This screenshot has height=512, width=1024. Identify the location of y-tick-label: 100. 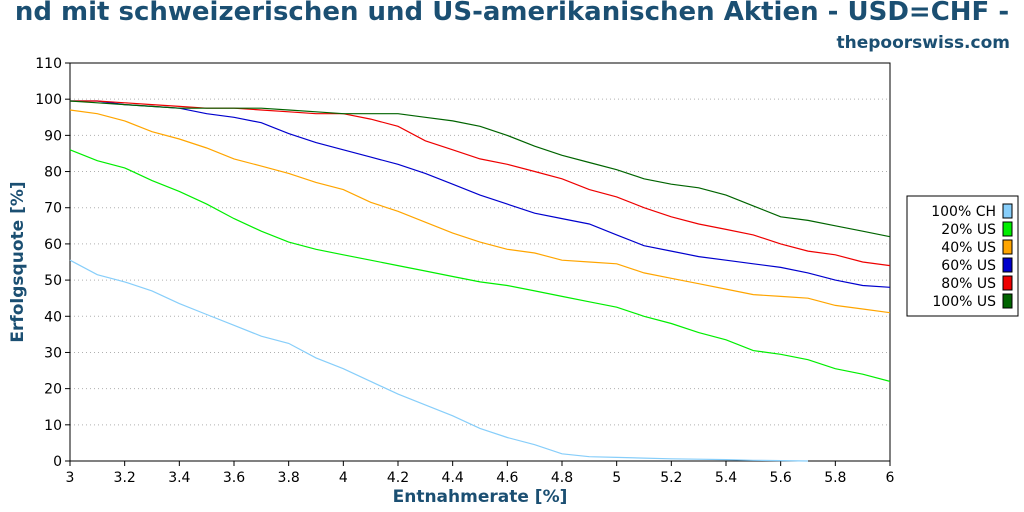
(48, 100).